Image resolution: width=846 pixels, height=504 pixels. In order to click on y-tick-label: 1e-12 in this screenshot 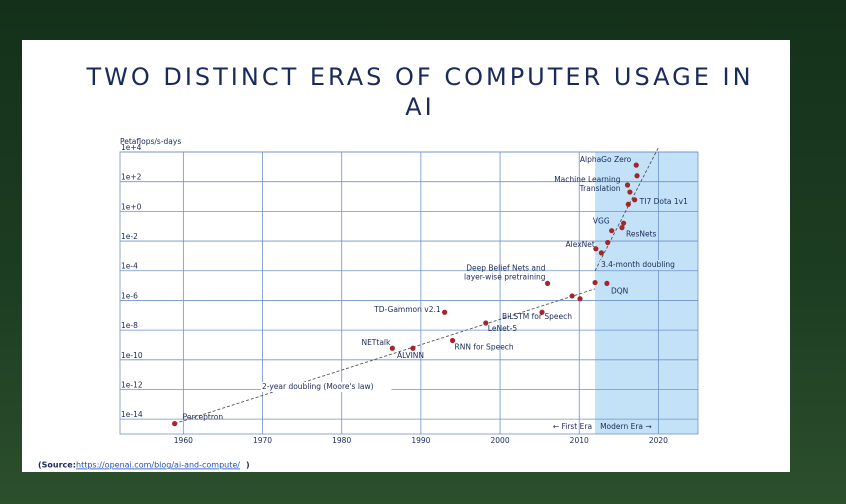, I will do `click(132, 384)`.